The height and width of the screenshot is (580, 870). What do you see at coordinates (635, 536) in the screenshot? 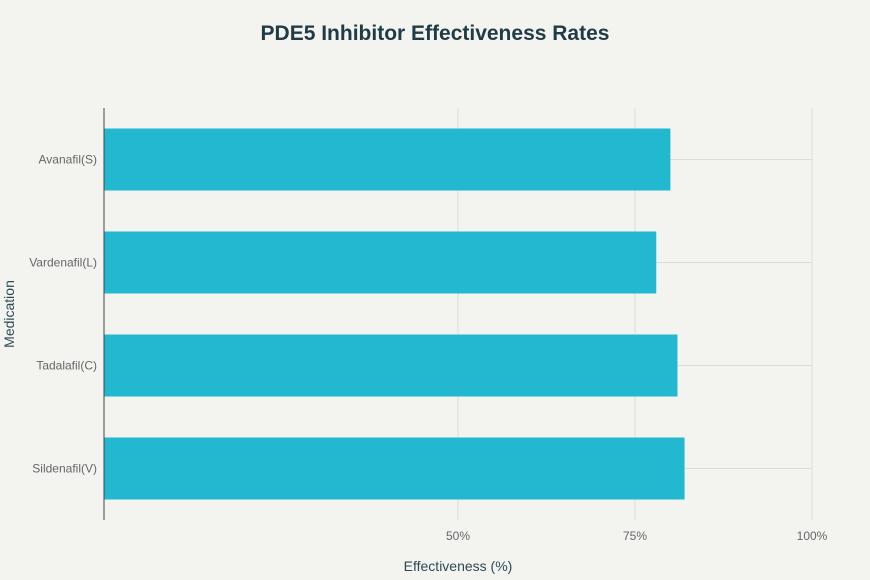
I see `x-tick-label: 75%` at bounding box center [635, 536].